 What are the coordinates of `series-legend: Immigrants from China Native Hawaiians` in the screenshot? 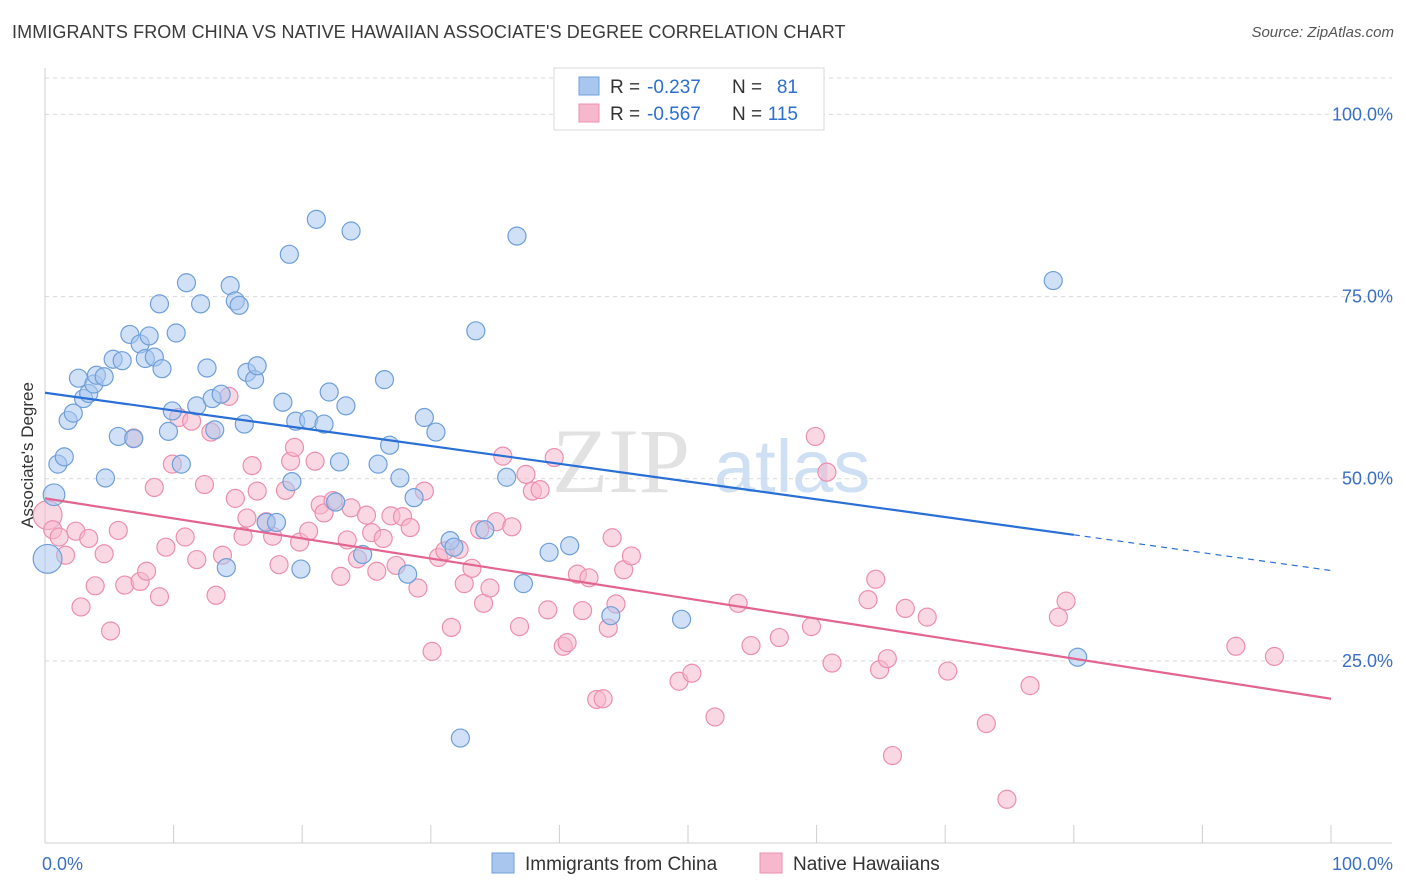 It's located at (715, 863).